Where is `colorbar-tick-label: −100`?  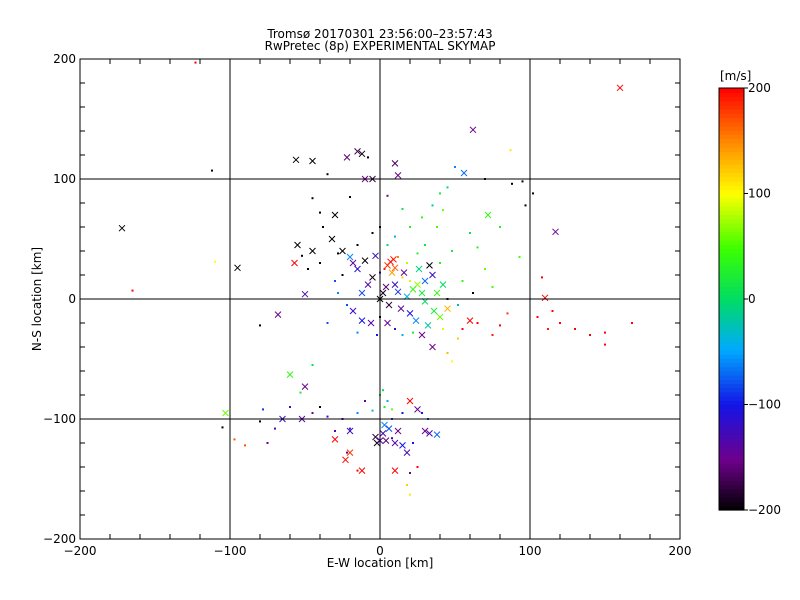
colorbar-tick-label: −100 is located at coordinates (764, 405).